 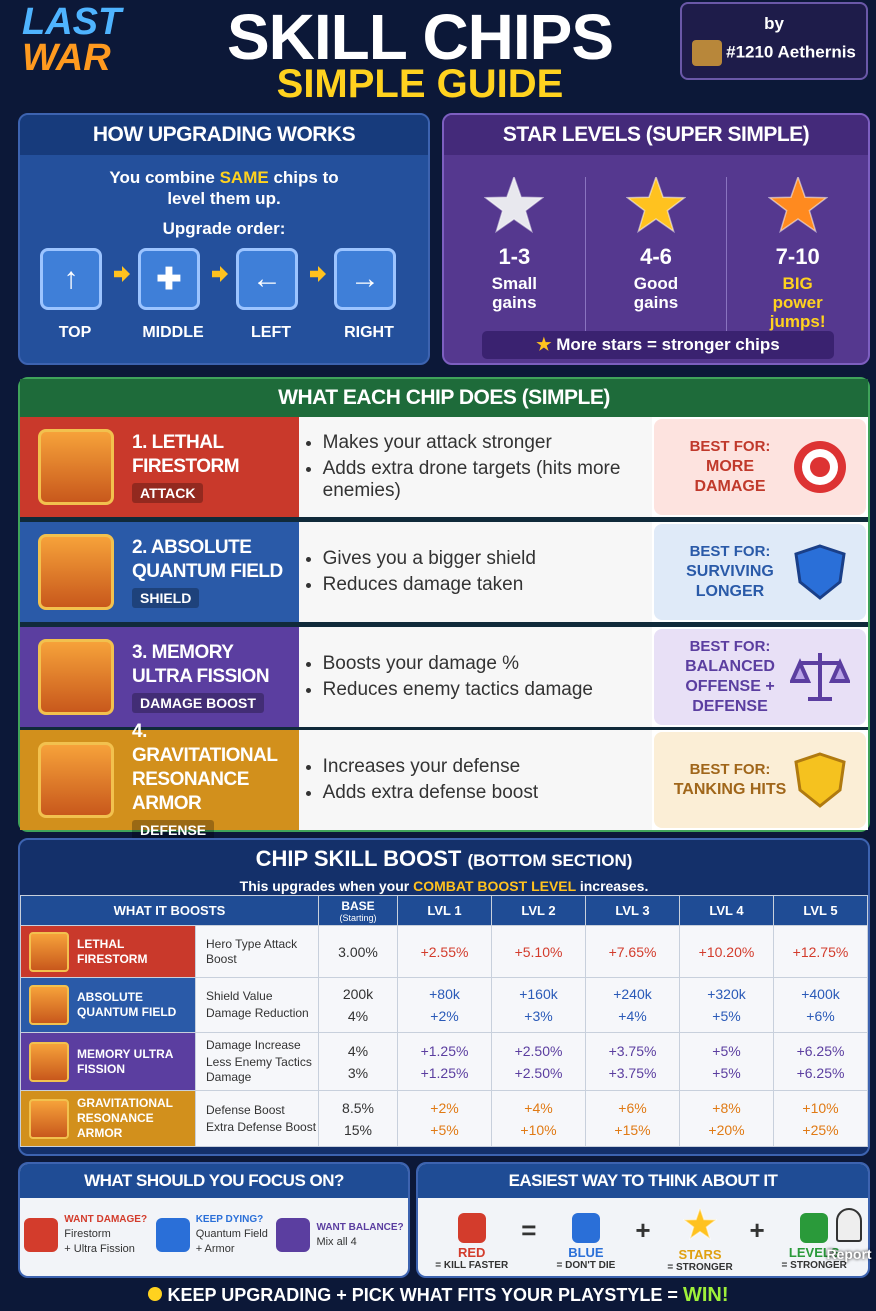 I want to click on logo-bottom: WAR, so click(x=66, y=58).